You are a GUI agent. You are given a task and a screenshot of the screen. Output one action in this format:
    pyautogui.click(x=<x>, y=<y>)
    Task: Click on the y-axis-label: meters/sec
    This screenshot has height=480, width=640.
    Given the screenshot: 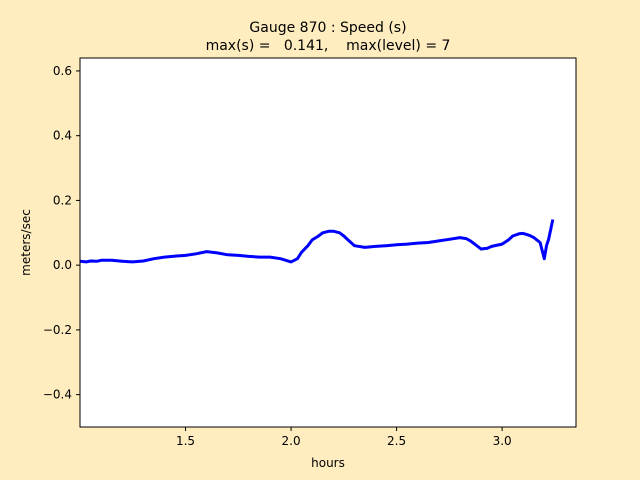 What is the action you would take?
    pyautogui.click(x=26, y=242)
    